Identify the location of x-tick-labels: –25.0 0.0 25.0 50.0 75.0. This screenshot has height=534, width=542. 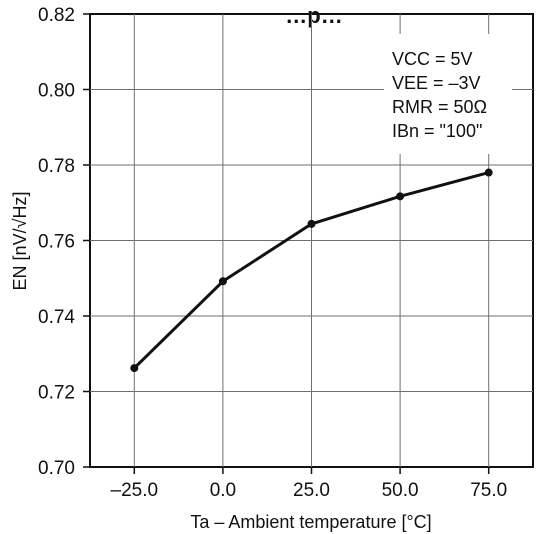
(309, 490).